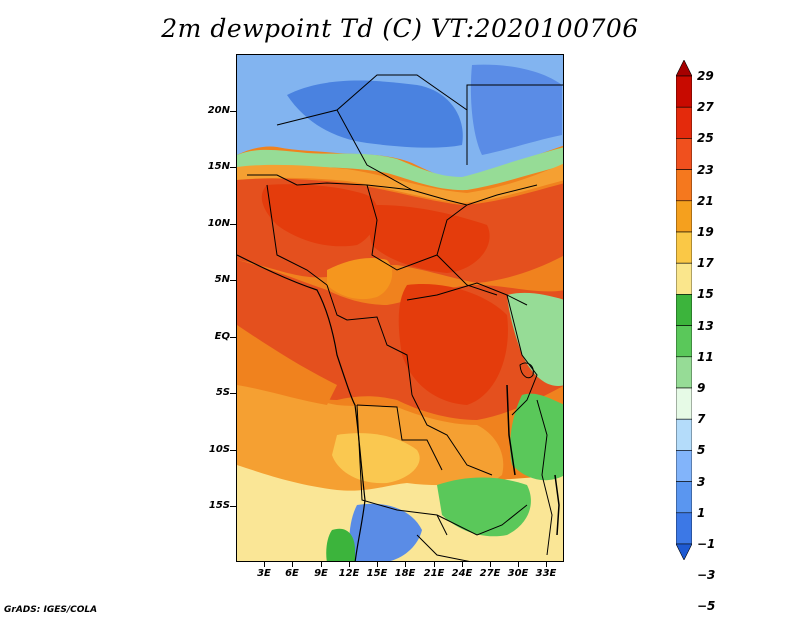 The height and width of the screenshot is (618, 800). What do you see at coordinates (705, 138) in the screenshot?
I see `colorbar-label: 25` at bounding box center [705, 138].